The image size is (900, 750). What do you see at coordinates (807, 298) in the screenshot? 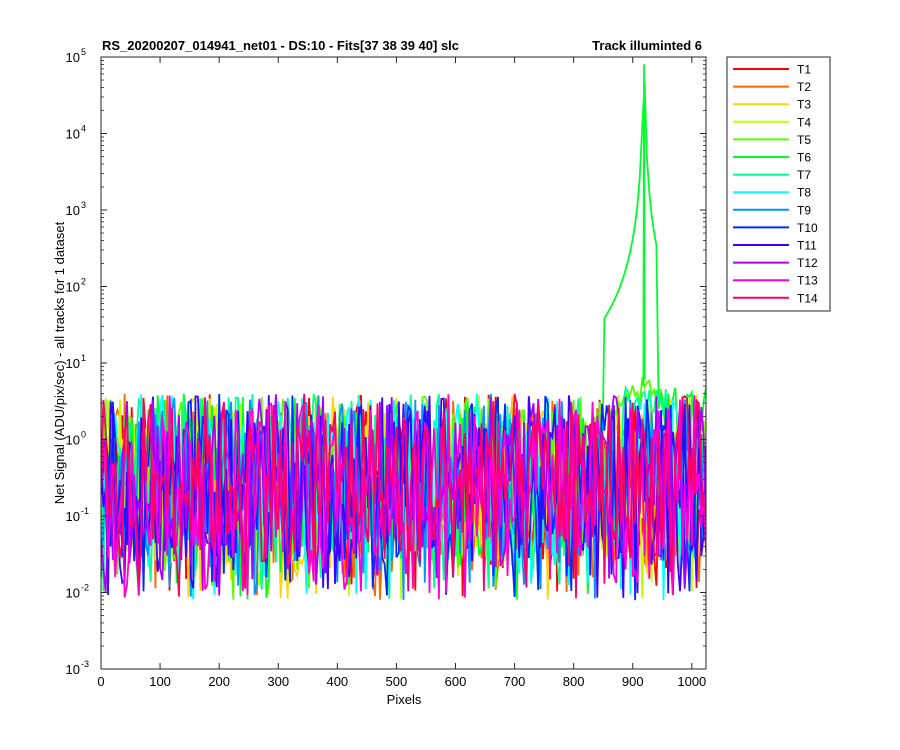
I see `legend-label-t14: T14` at bounding box center [807, 298].